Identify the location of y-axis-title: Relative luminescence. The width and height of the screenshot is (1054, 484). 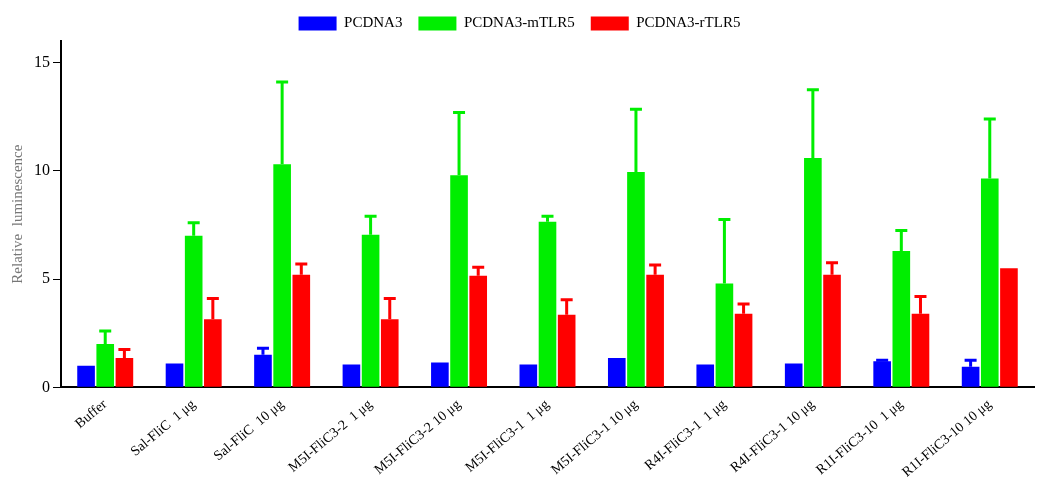
(16, 214).